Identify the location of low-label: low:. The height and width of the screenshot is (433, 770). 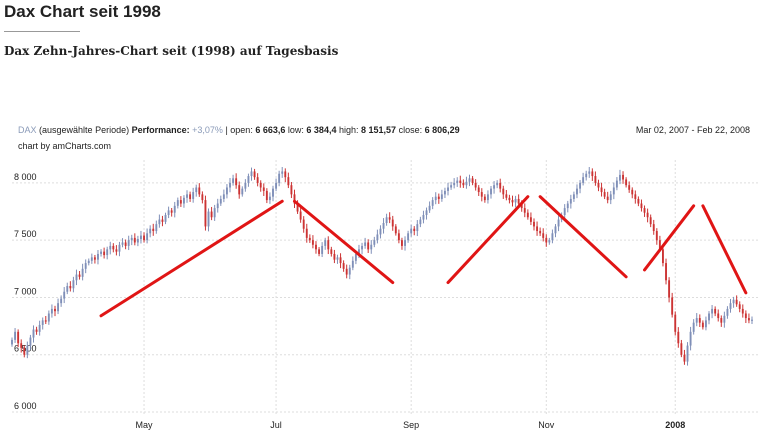
(295, 130).